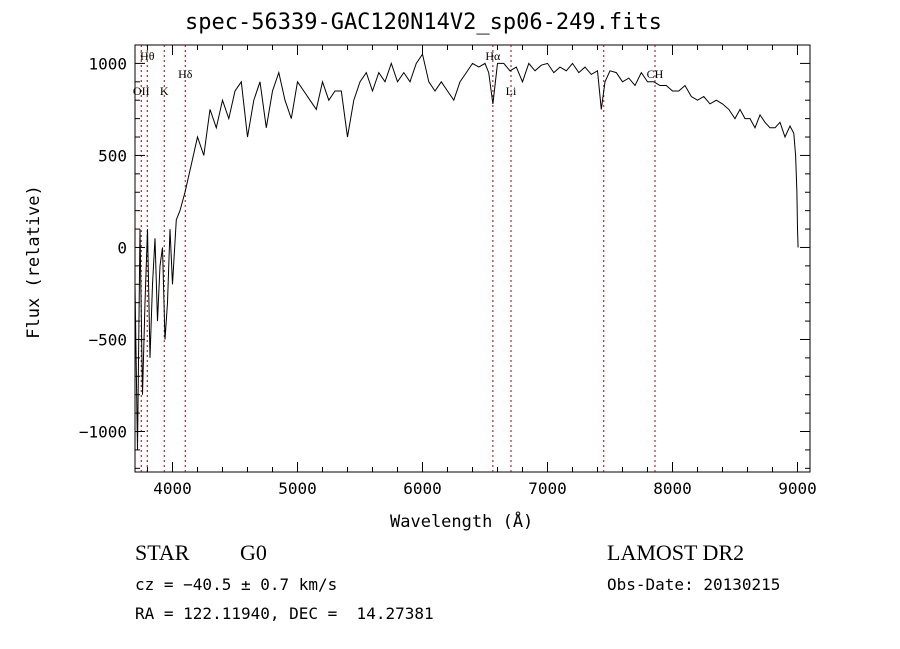 The height and width of the screenshot is (649, 900). I want to click on ra-dec-text: RA = 122.11940, DEC = 14.27381, so click(284, 613).